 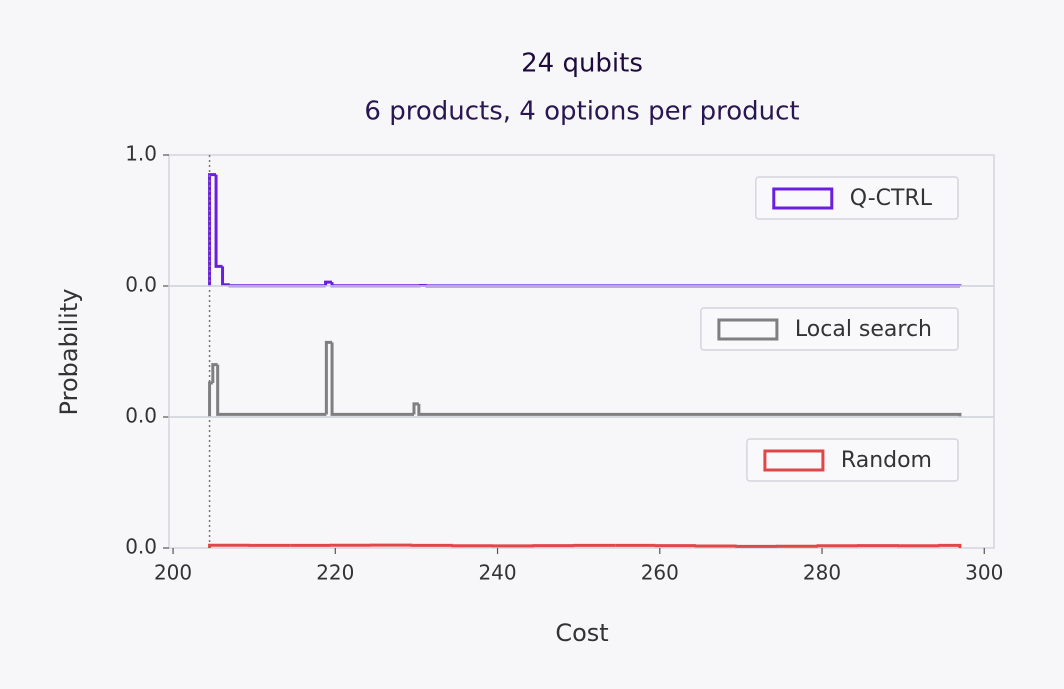 What do you see at coordinates (863, 329) in the screenshot?
I see `legend-label: Local search` at bounding box center [863, 329].